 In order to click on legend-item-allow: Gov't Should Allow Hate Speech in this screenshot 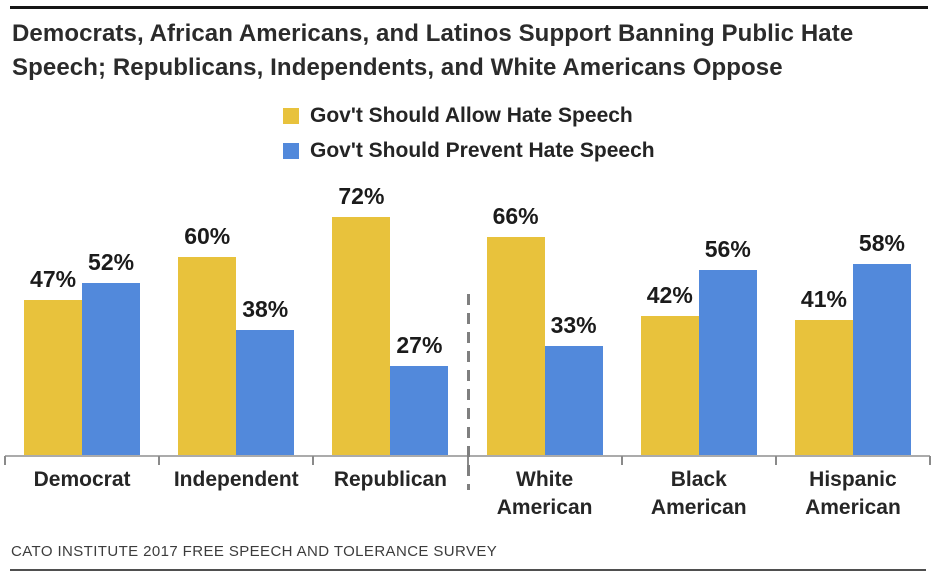, I will do `click(469, 116)`.